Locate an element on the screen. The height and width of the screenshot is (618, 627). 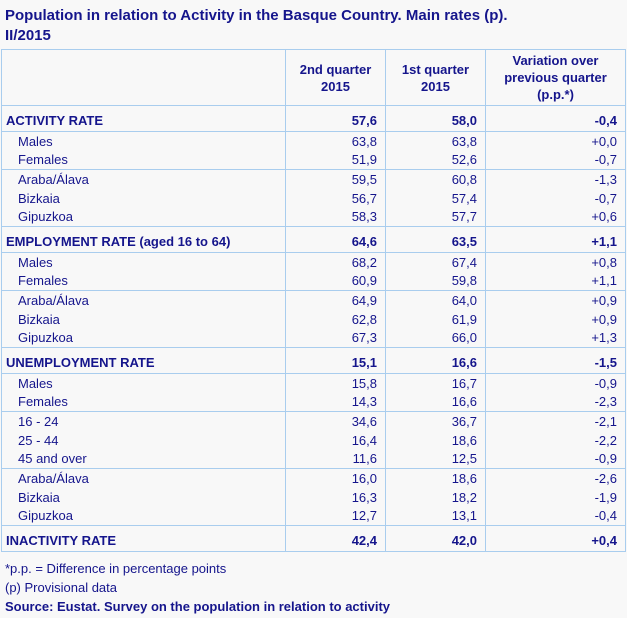
section-variation-value: -1,5 is located at coordinates (555, 360).